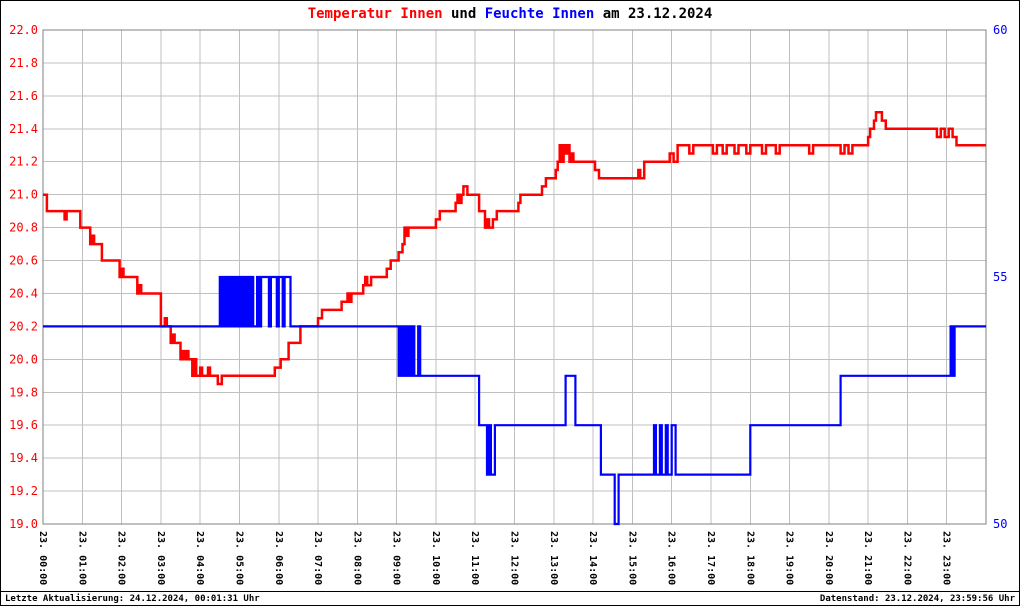 The height and width of the screenshot is (606, 1020). Describe the element at coordinates (239, 558) in the screenshot. I see `x-axis-tick-label: 23. 05:00` at that location.